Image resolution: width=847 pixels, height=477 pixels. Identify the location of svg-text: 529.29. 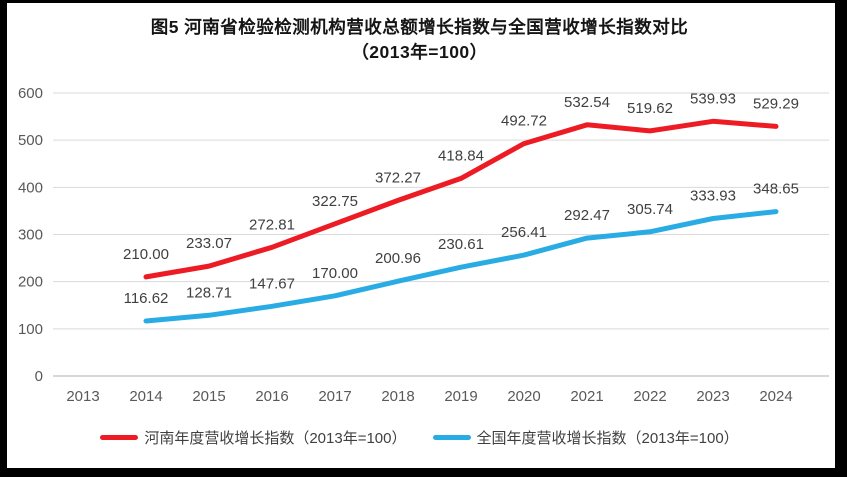
(776, 103).